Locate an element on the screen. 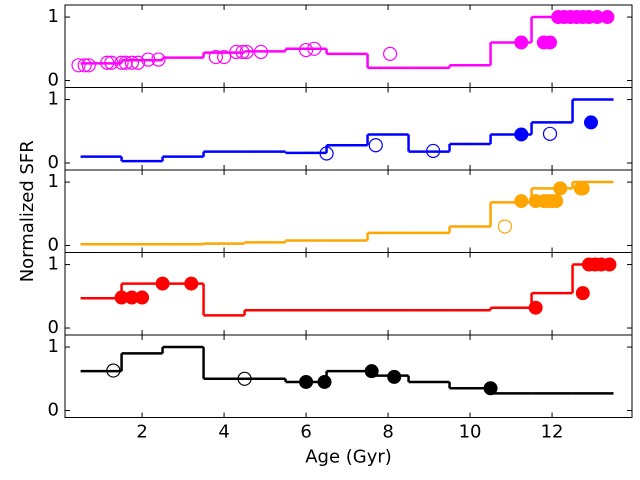 The image size is (640, 480). x-tick-label: 4 is located at coordinates (223, 432).